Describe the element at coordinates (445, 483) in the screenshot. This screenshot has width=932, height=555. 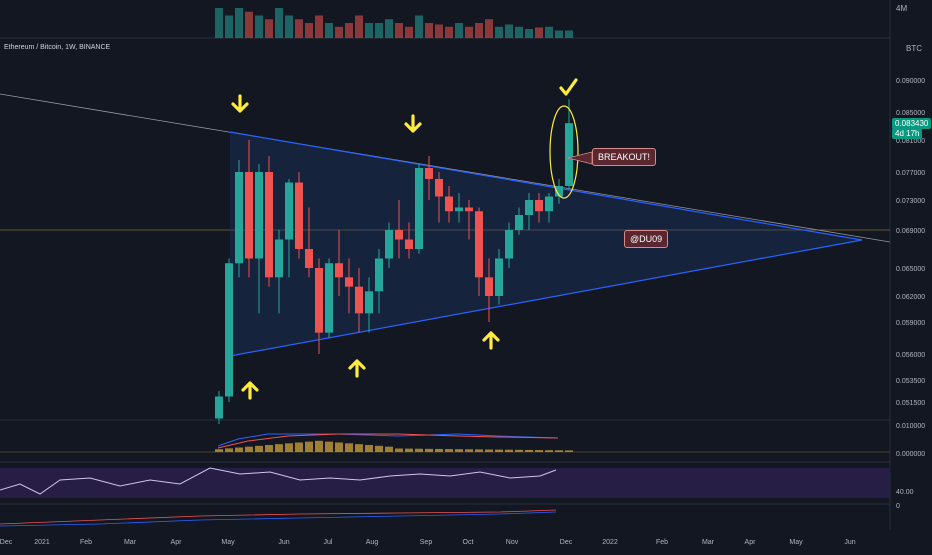
I see `rsi-band` at that location.